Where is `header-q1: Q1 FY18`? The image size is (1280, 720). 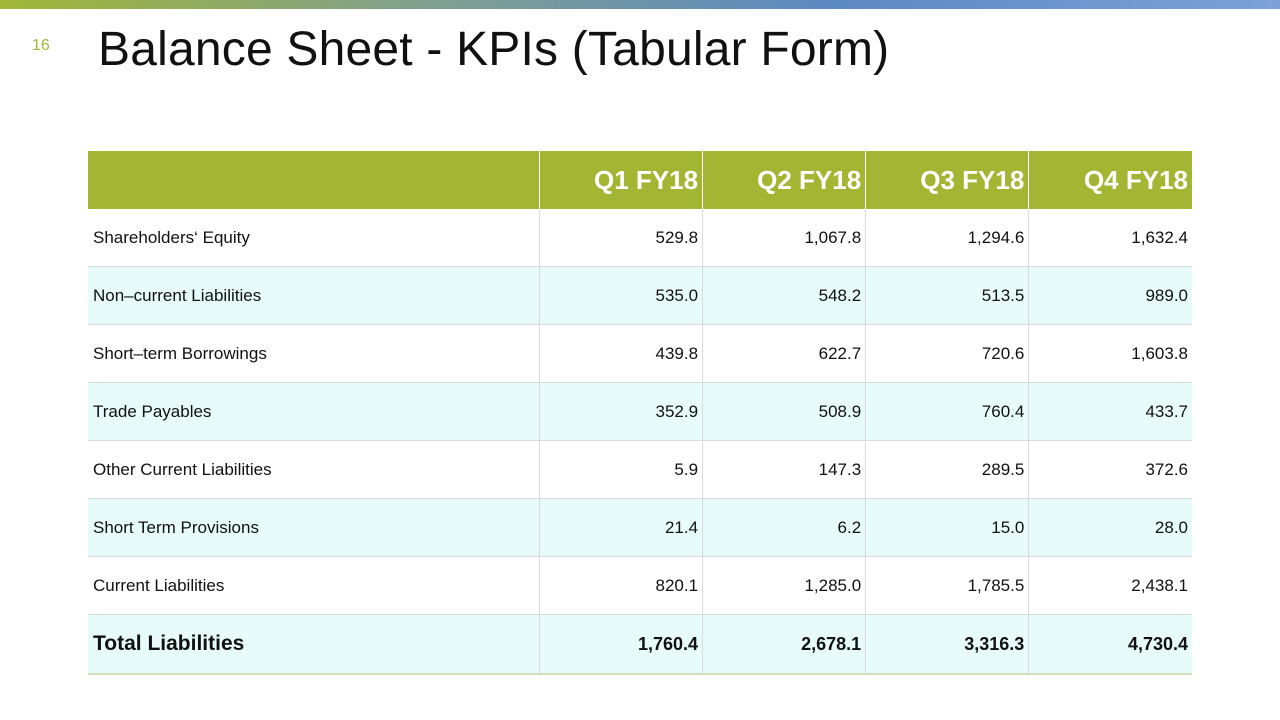
header-q1: Q1 FY18 is located at coordinates (621, 180).